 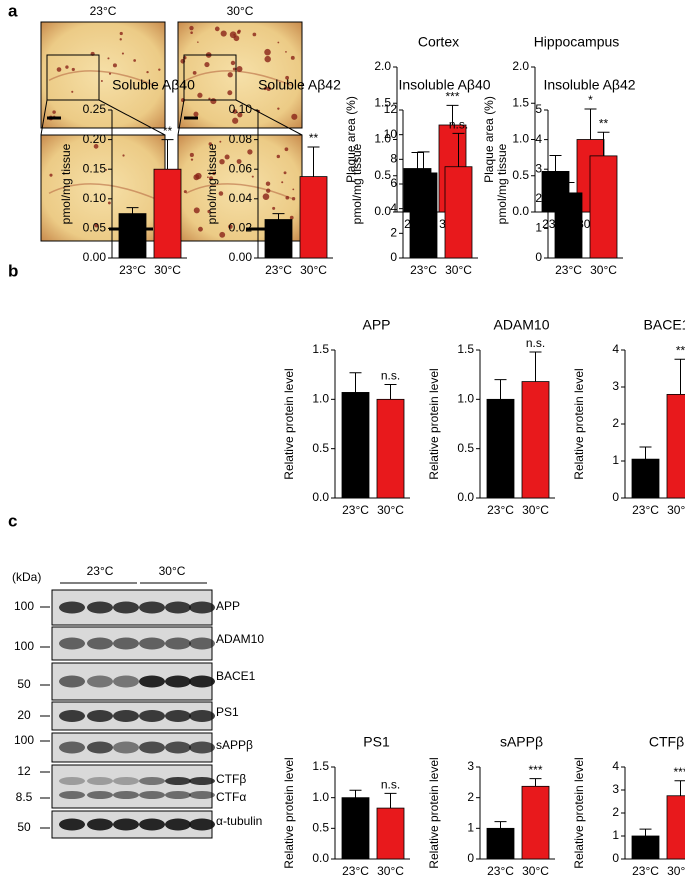 What do you see at coordinates (393, 183) in the screenshot?
I see `y-tick-label: 6` at bounding box center [393, 183].